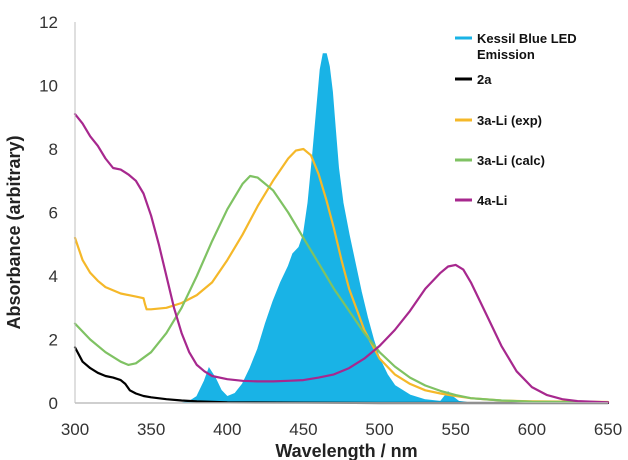 The width and height of the screenshot is (628, 460). Describe the element at coordinates (53, 340) in the screenshot. I see `y-tick-label: 2` at that location.